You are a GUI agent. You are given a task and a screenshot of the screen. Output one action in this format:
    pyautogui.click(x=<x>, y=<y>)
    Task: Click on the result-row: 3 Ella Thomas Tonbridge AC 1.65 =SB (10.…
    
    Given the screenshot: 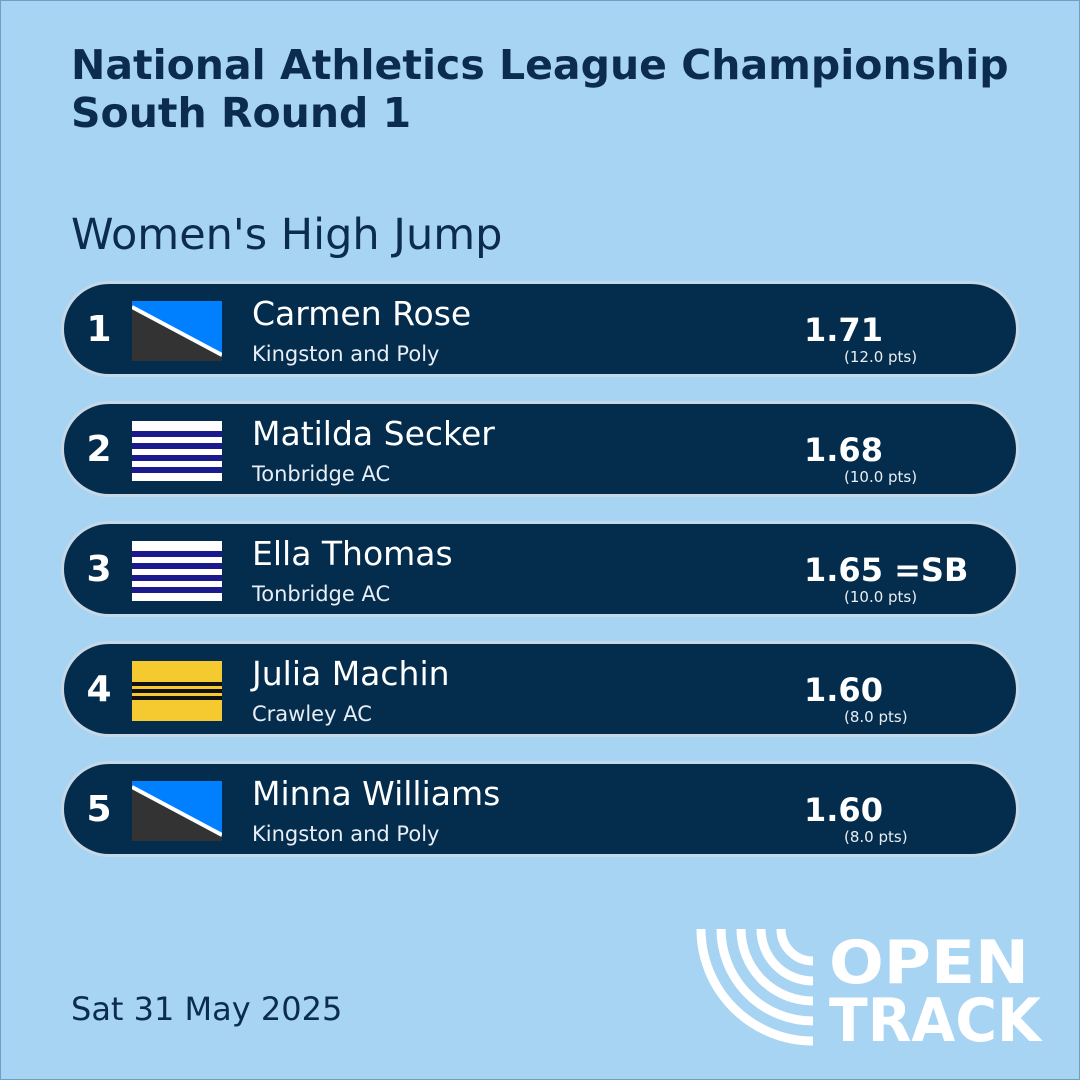 What is the action you would take?
    pyautogui.click(x=540, y=569)
    